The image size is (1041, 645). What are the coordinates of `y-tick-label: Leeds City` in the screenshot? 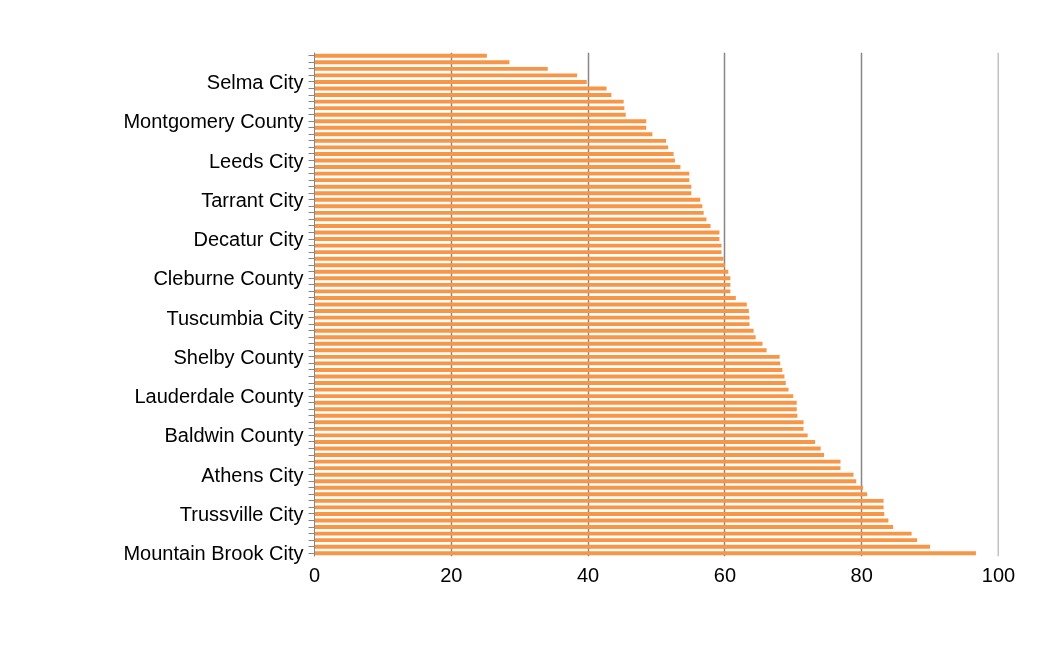 It's located at (256, 160).